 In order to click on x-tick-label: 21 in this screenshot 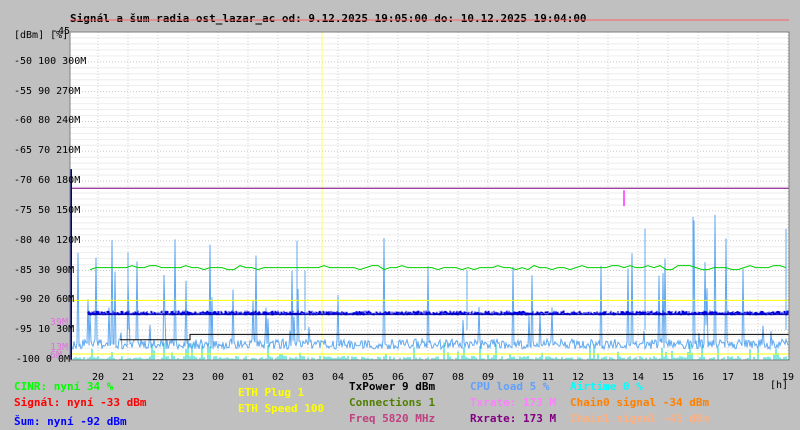, I will do `click(128, 377)`.